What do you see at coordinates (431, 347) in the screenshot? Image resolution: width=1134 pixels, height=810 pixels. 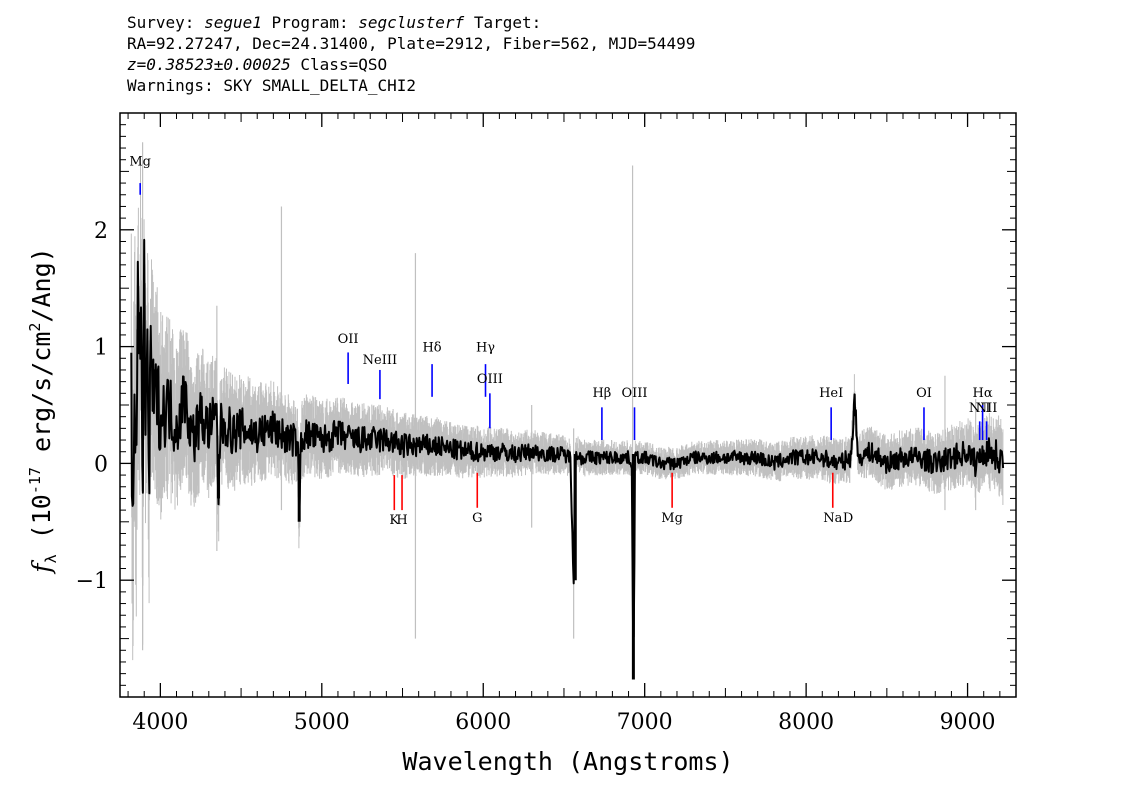 I see `emission-line-label: Hδ` at bounding box center [431, 347].